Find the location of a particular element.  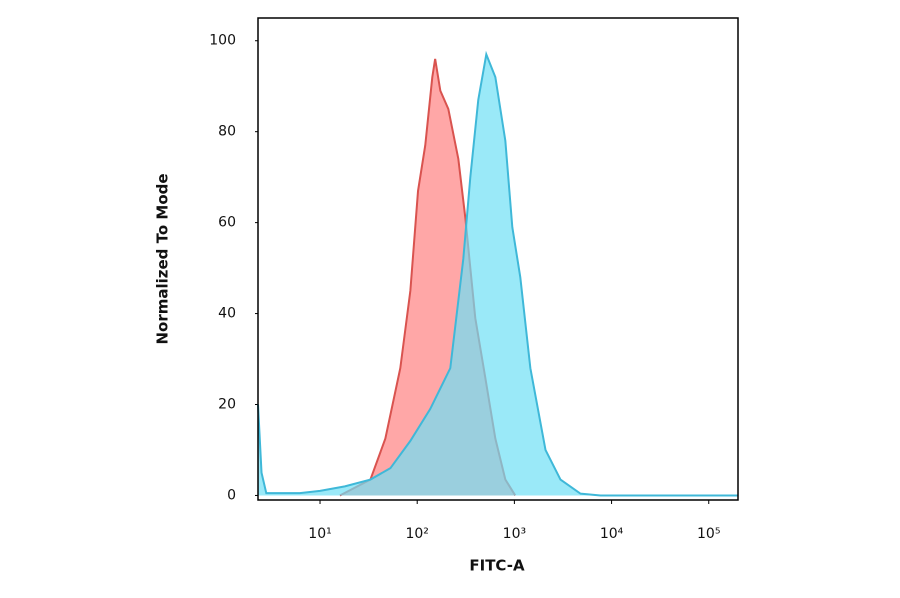

y-tick-label: 20 is located at coordinates (227, 405).